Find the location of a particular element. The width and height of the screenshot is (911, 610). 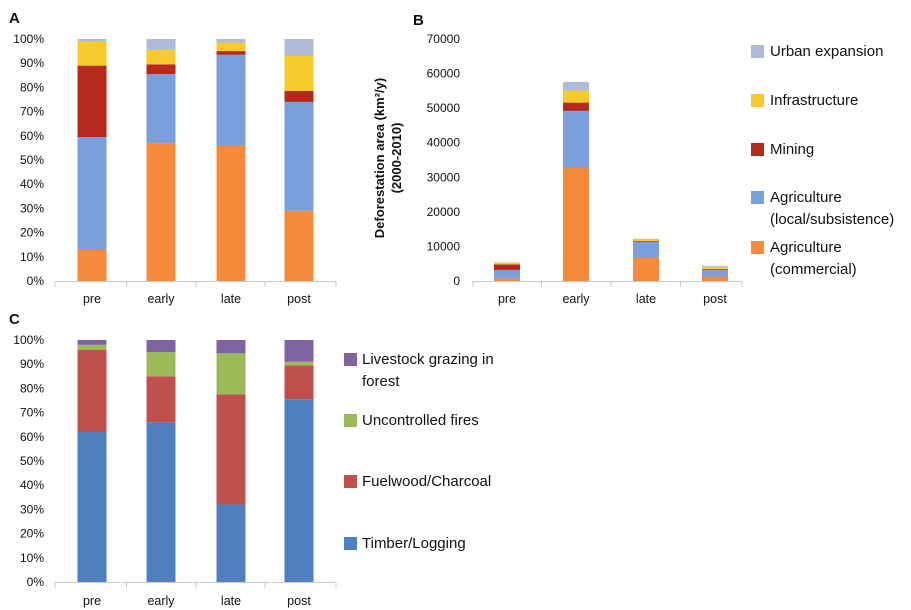

chart-a-bar-late-urban is located at coordinates (231, 41).